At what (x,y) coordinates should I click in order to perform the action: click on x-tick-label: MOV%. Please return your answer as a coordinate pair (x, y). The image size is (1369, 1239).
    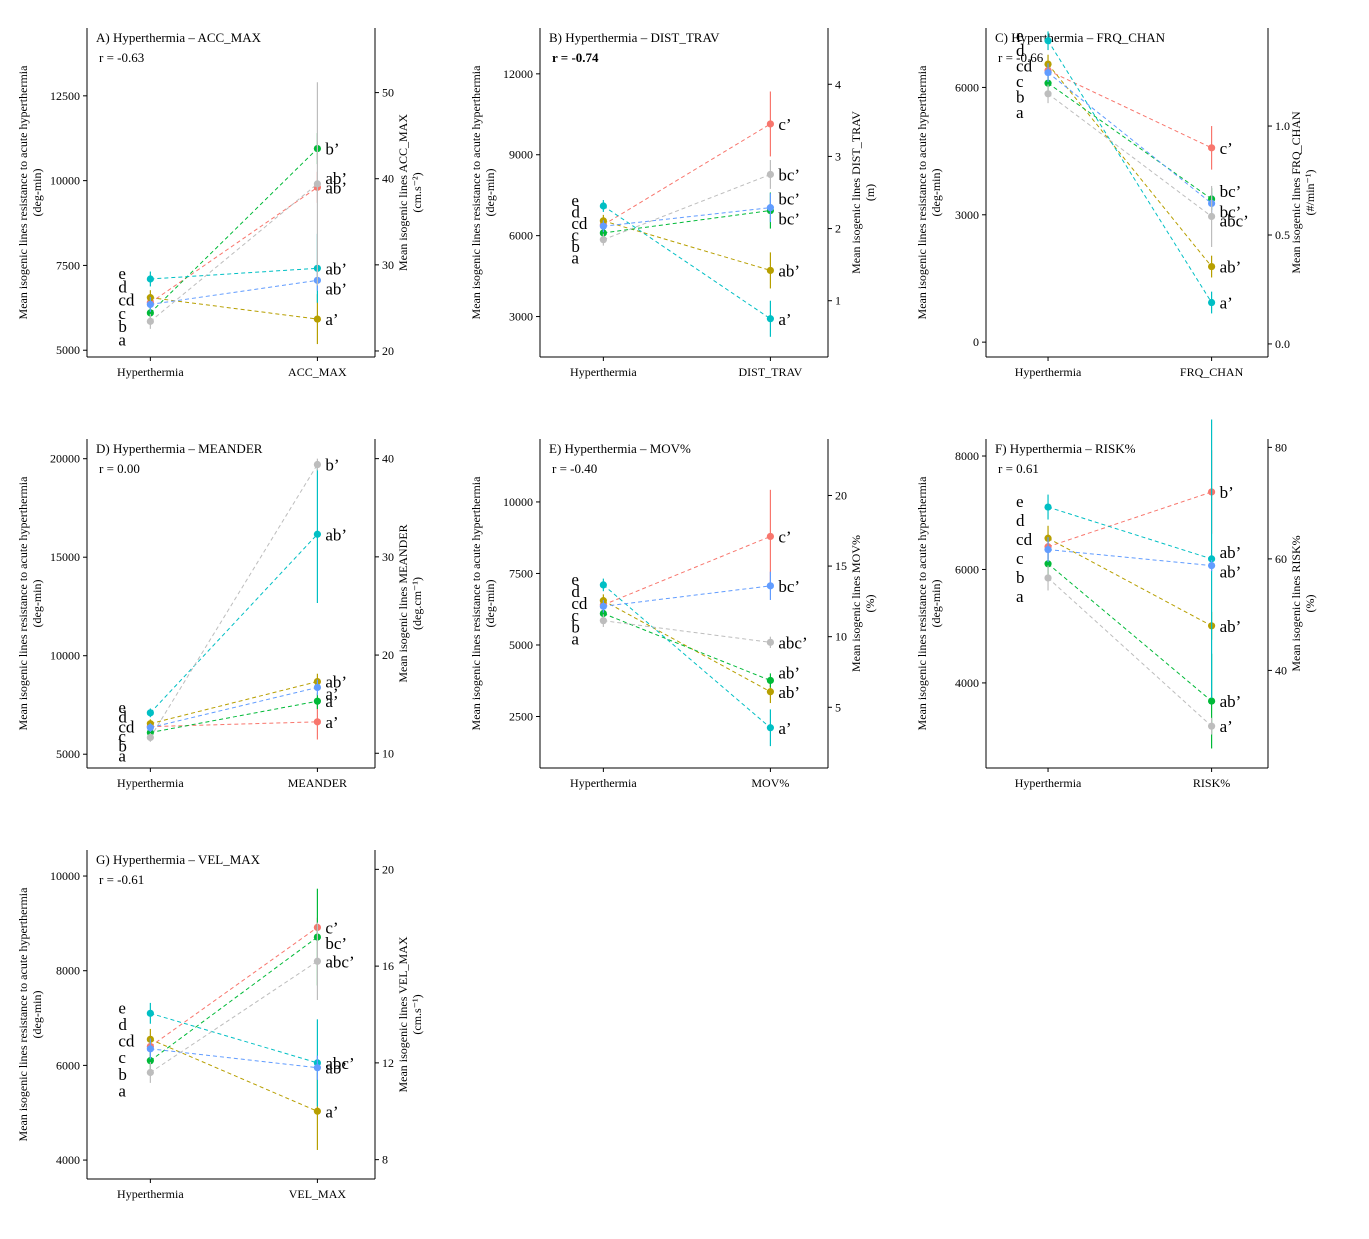
    Looking at the image, I should click on (770, 783).